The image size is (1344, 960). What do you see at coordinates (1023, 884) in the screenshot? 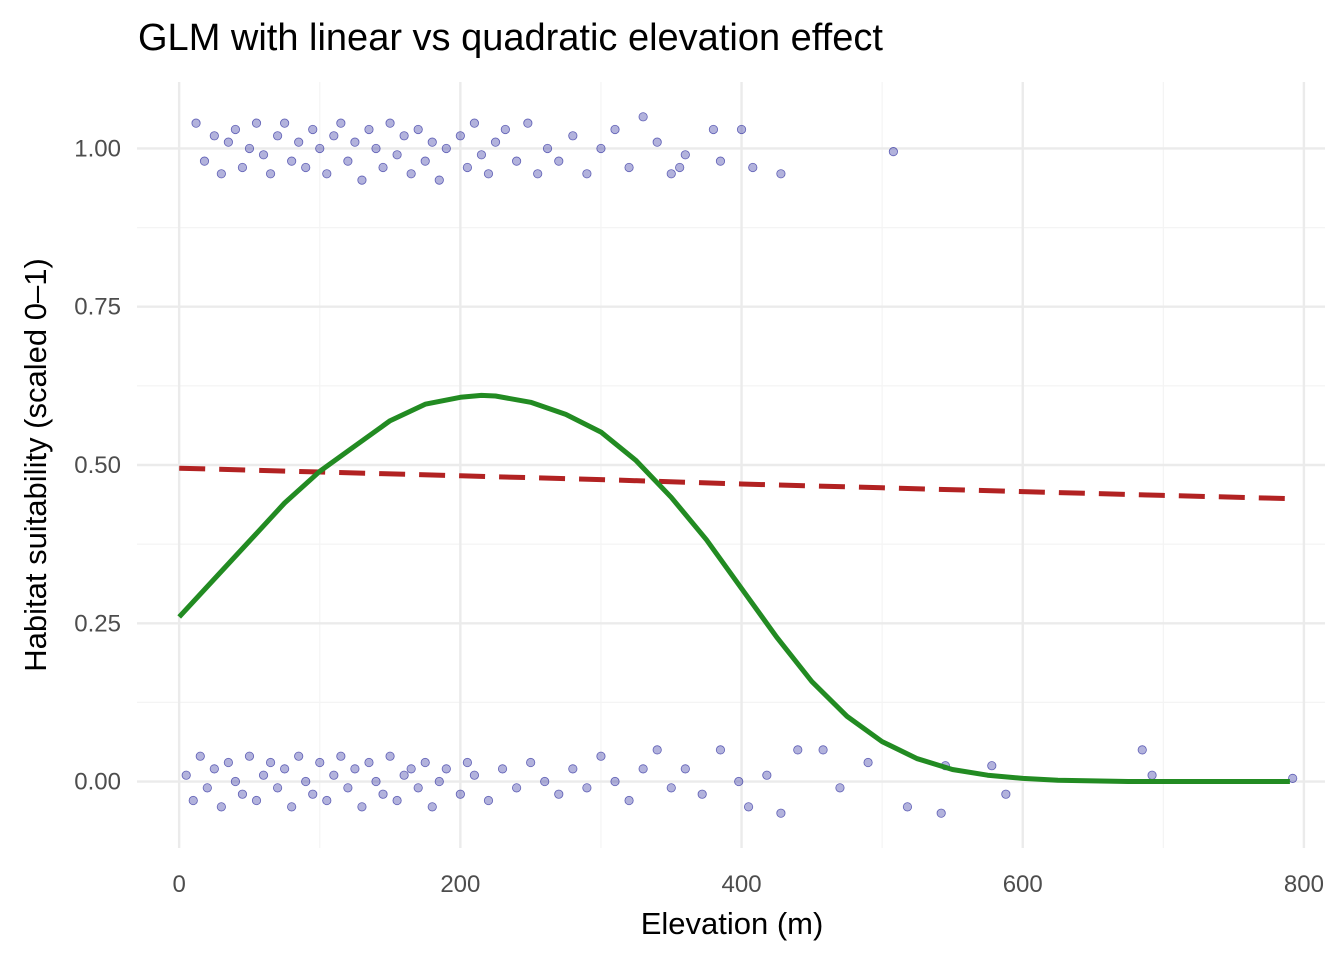
I see `x-tick-label: 600` at bounding box center [1023, 884].